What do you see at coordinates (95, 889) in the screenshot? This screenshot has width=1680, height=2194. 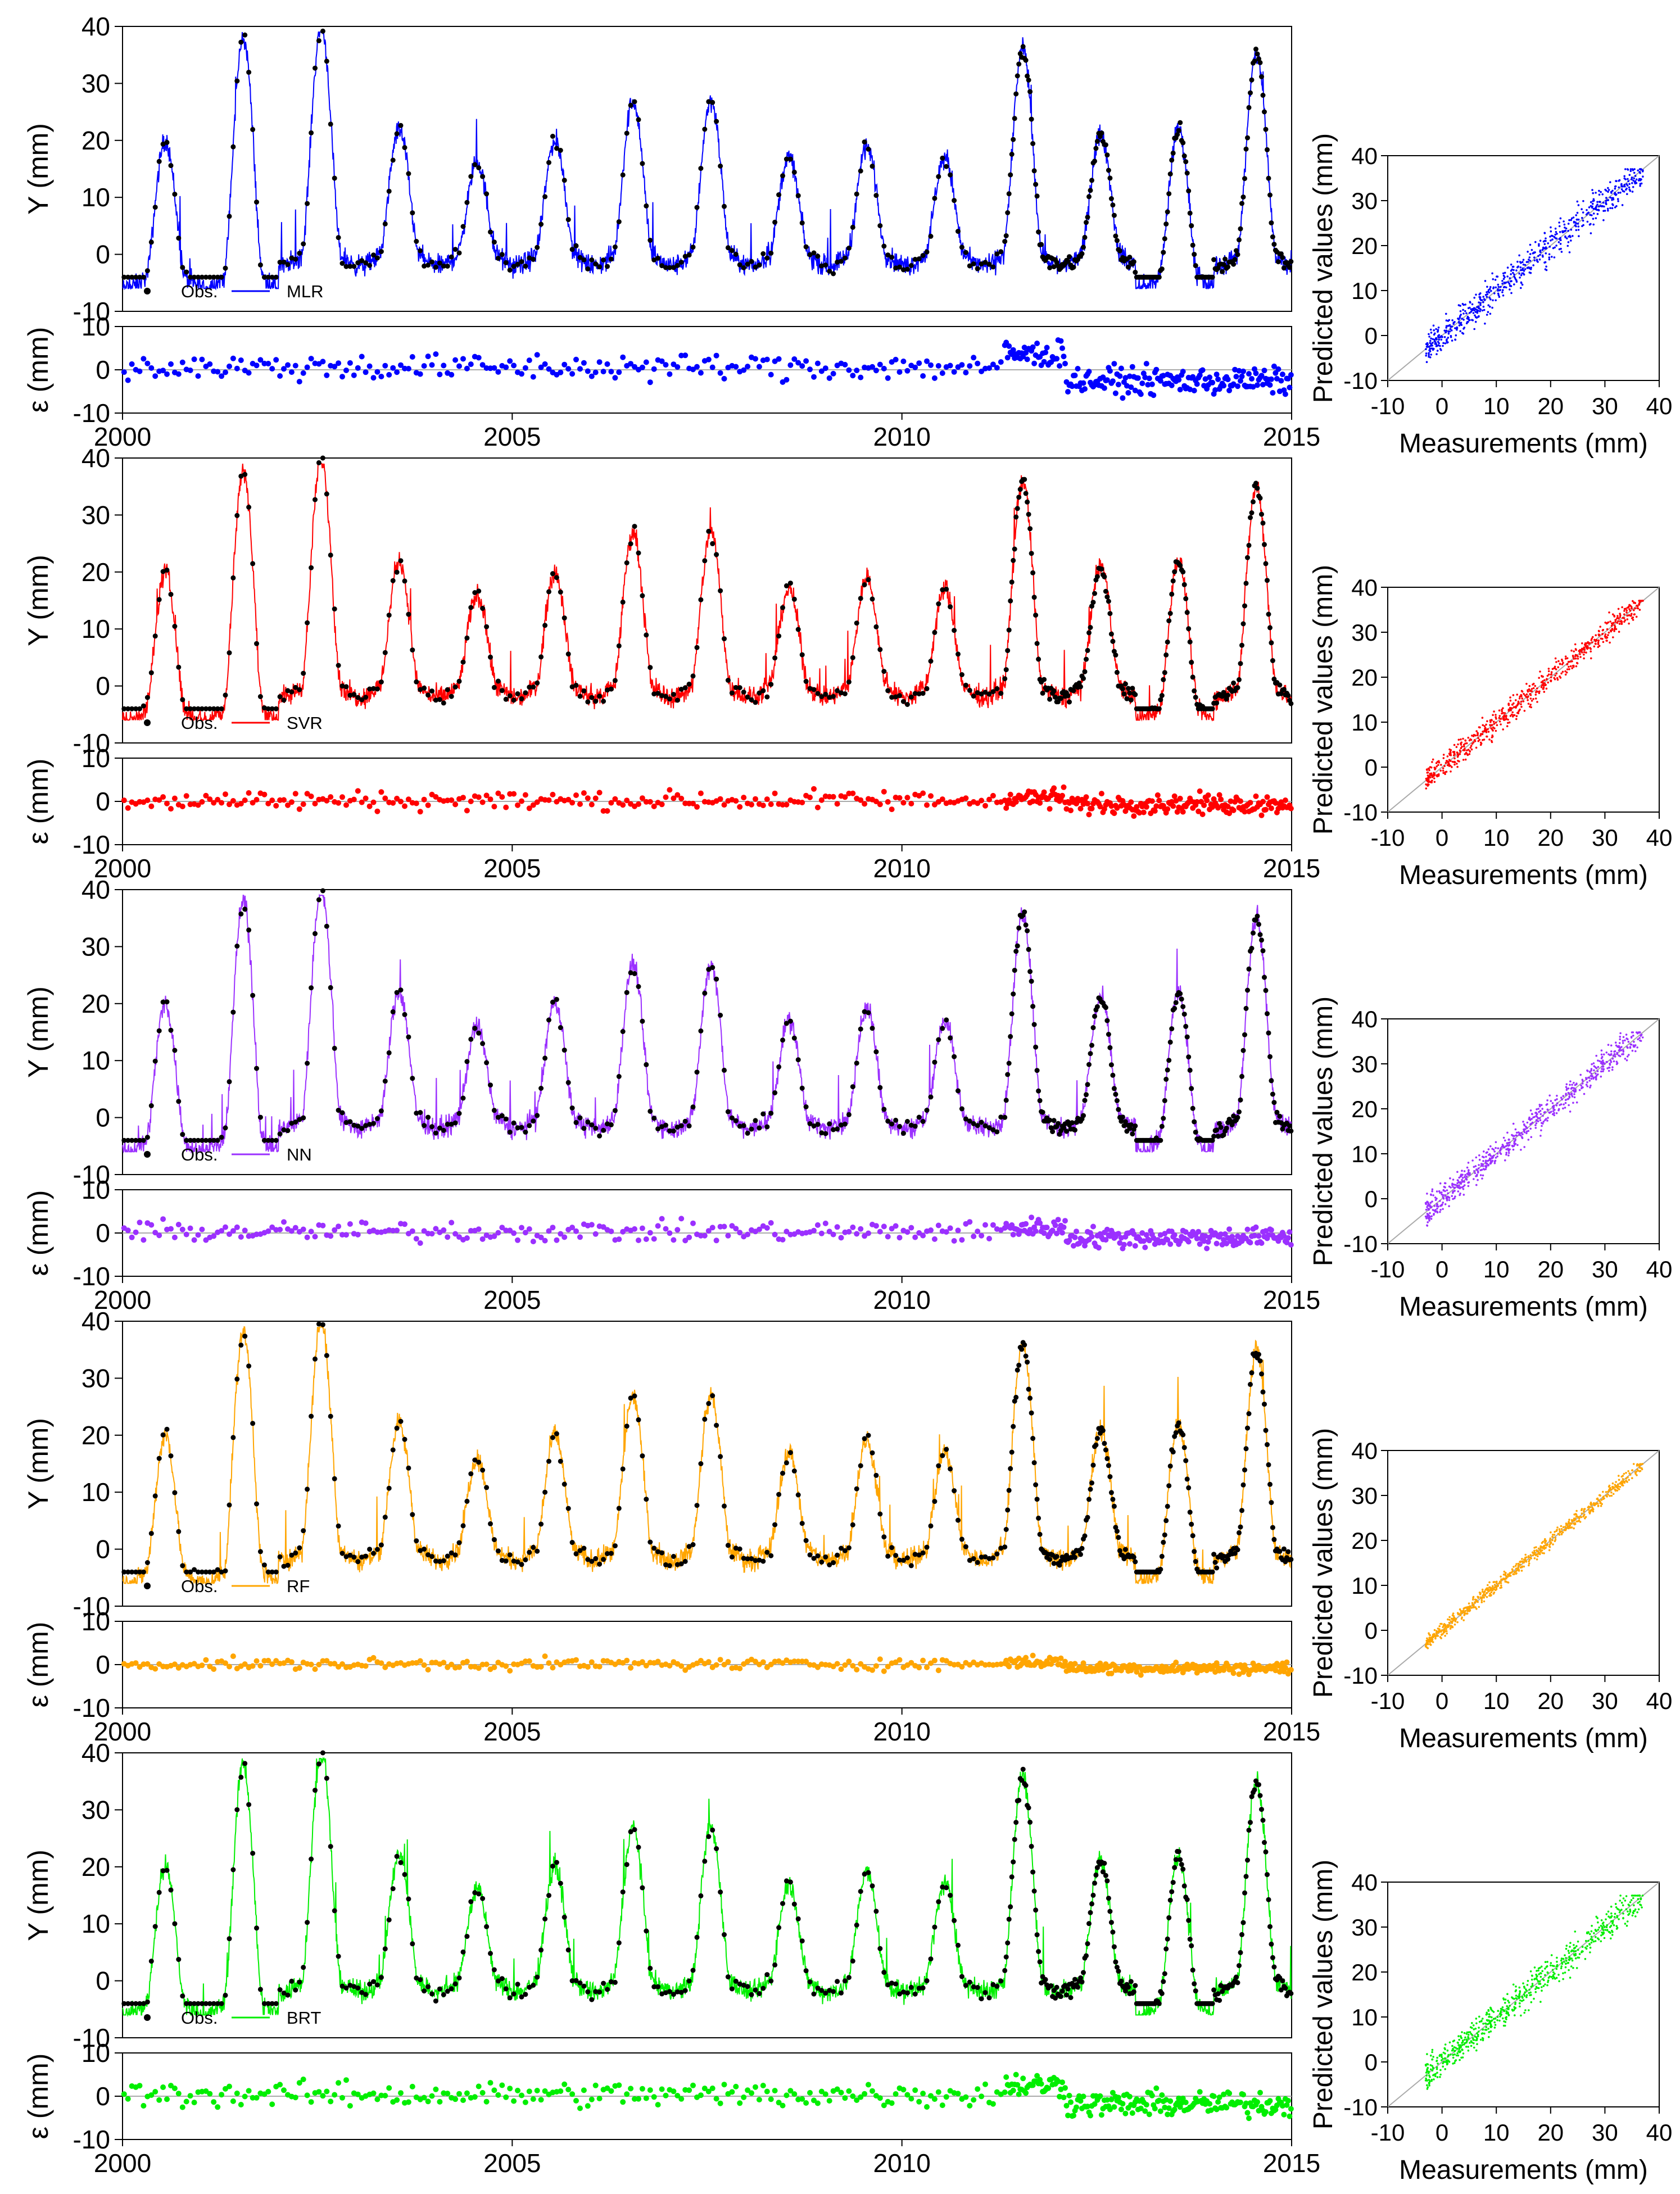 I see `ts-ytick-label: 40` at bounding box center [95, 889].